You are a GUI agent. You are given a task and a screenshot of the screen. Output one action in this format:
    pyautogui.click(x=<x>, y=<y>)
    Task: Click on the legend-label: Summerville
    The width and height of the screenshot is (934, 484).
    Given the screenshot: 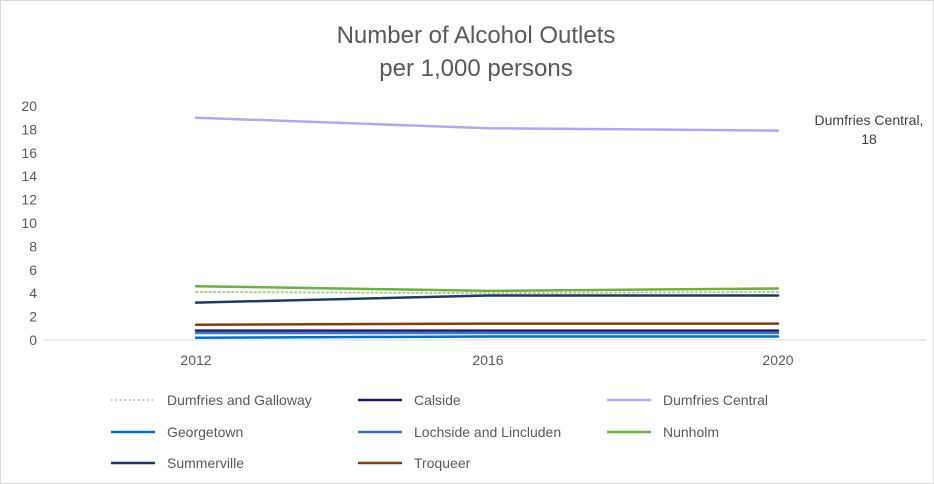 What is the action you would take?
    pyautogui.click(x=205, y=463)
    